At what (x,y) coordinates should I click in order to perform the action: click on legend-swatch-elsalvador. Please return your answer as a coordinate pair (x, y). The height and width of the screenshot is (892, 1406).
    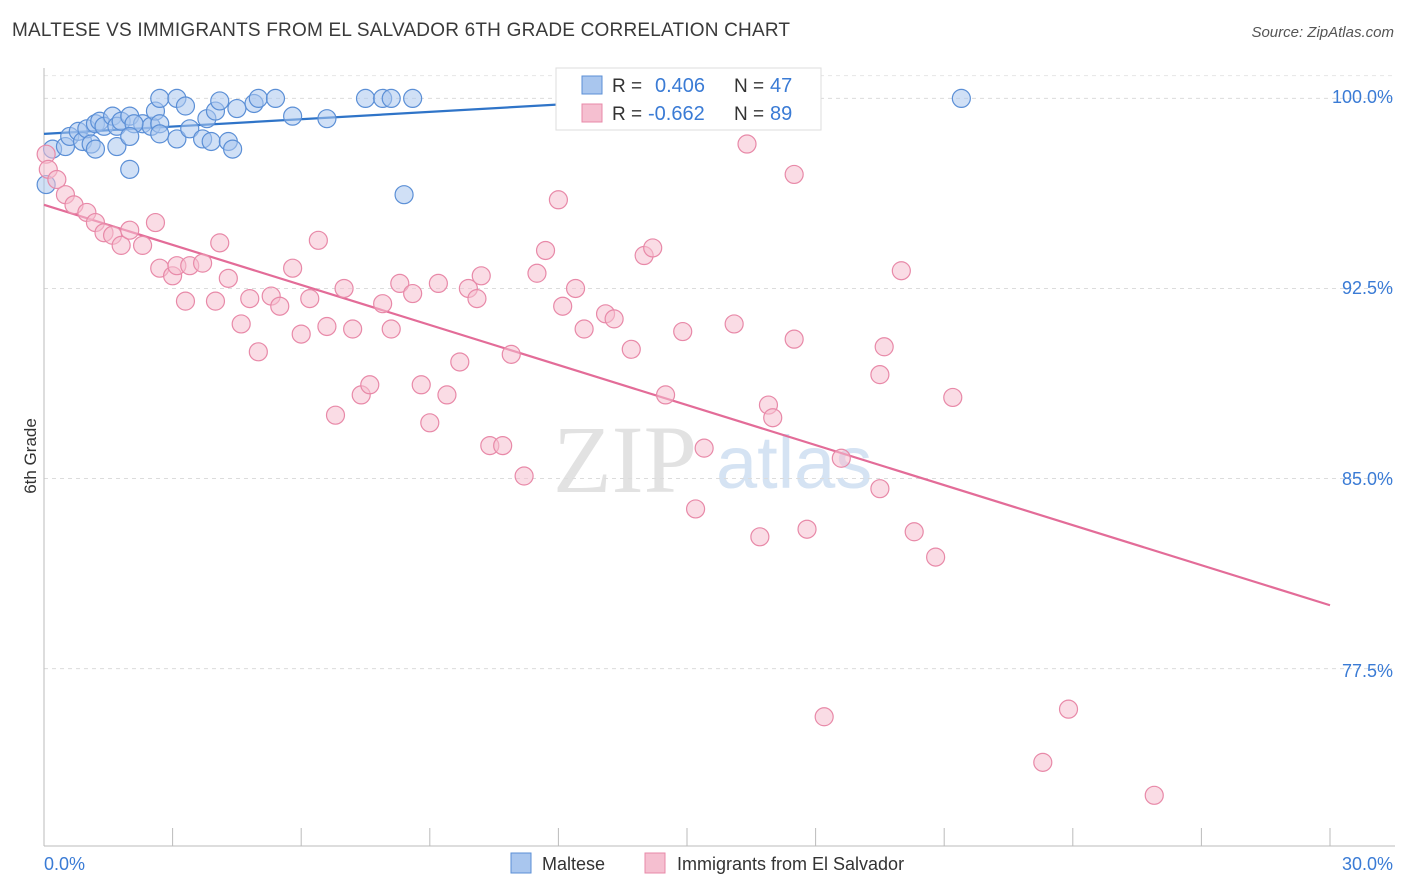
    Looking at the image, I should click on (655, 863).